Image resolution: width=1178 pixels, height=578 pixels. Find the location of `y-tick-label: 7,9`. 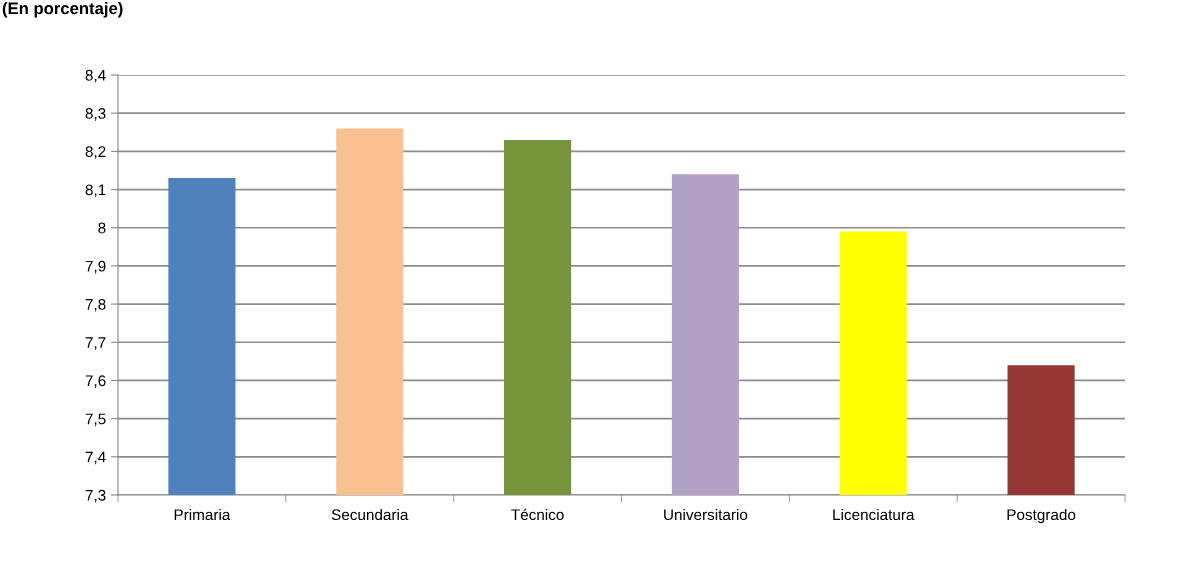

y-tick-label: 7,9 is located at coordinates (95, 267).